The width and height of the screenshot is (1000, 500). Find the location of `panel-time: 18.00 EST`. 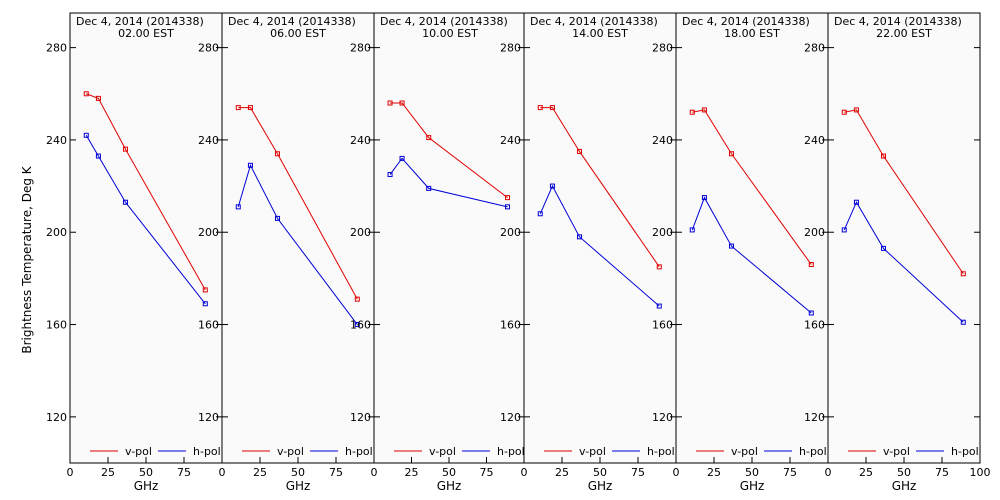

panel-time: 18.00 EST is located at coordinates (752, 33).